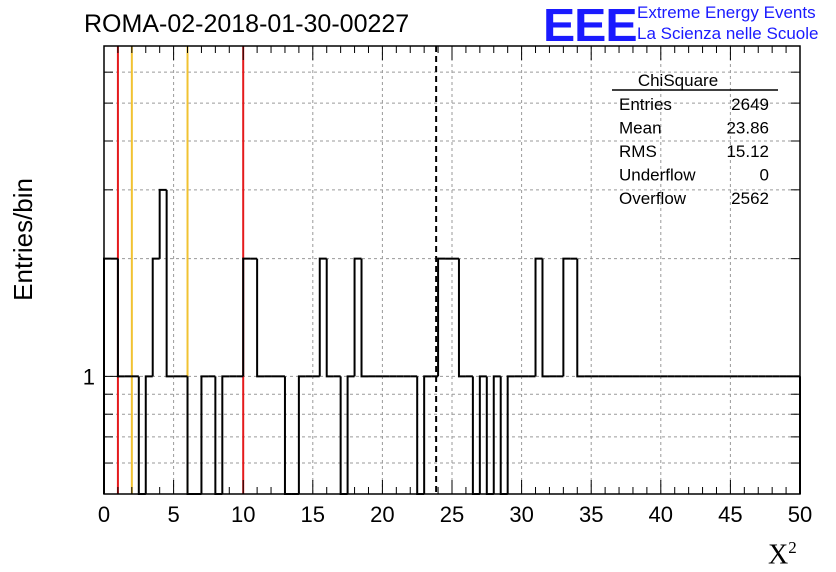  What do you see at coordinates (590, 25) in the screenshot?
I see `eee-logo: EEE` at bounding box center [590, 25].